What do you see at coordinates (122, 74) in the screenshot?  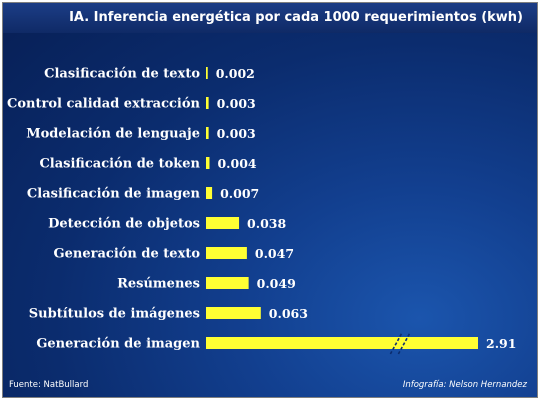 I see `category-label: Clasificación de texto` at bounding box center [122, 74].